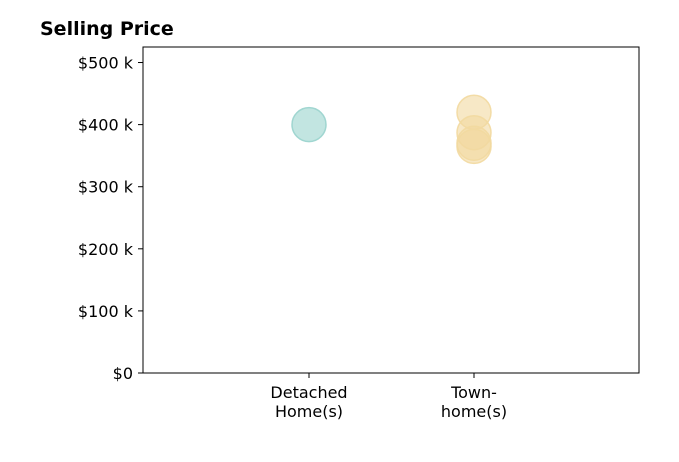 The image size is (679, 462). I want to click on chart-title: Selling Price, so click(107, 29).